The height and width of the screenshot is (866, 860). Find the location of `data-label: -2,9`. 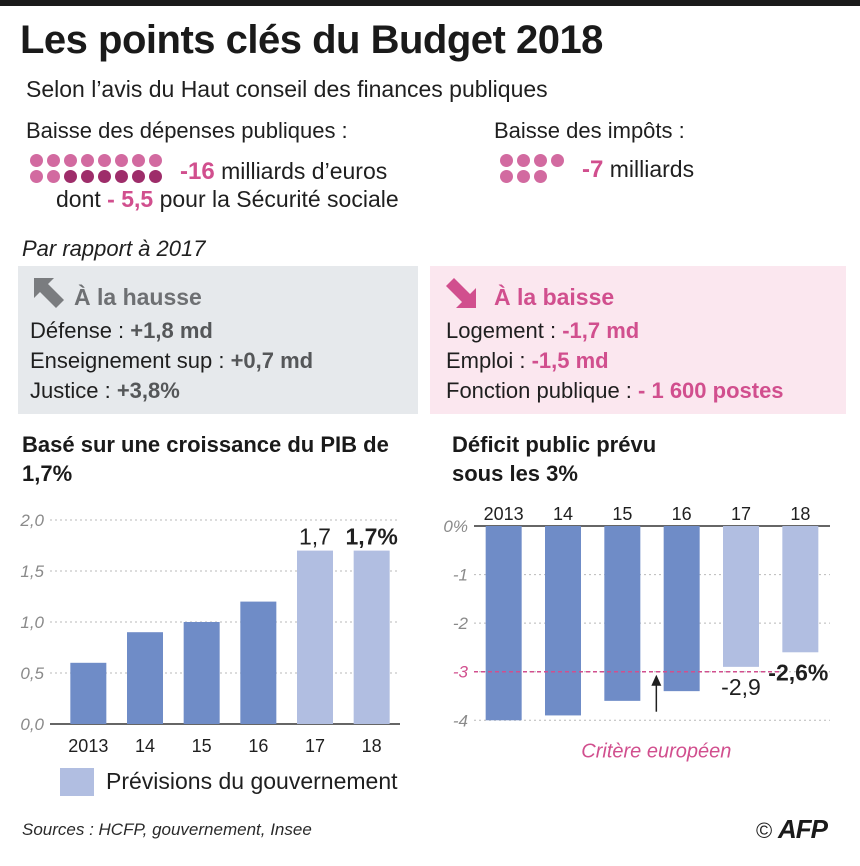

data-label: -2,9 is located at coordinates (741, 687).